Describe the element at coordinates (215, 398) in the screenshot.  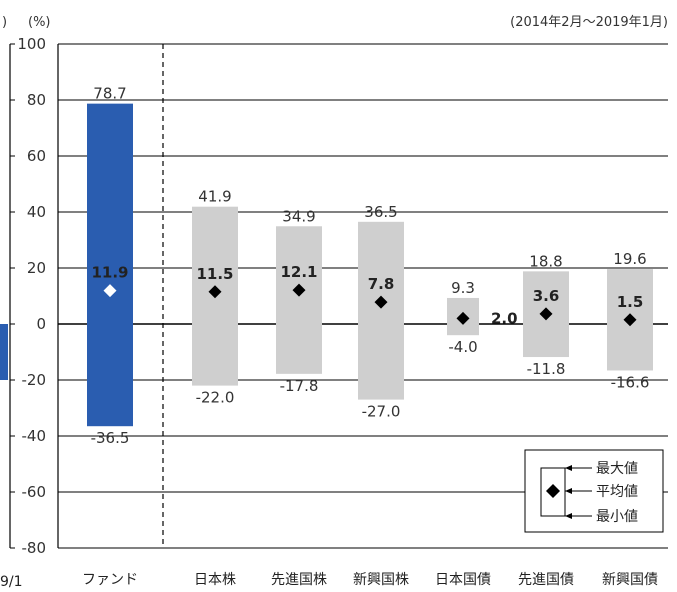
I see `min-value-label: -22.0` at that location.